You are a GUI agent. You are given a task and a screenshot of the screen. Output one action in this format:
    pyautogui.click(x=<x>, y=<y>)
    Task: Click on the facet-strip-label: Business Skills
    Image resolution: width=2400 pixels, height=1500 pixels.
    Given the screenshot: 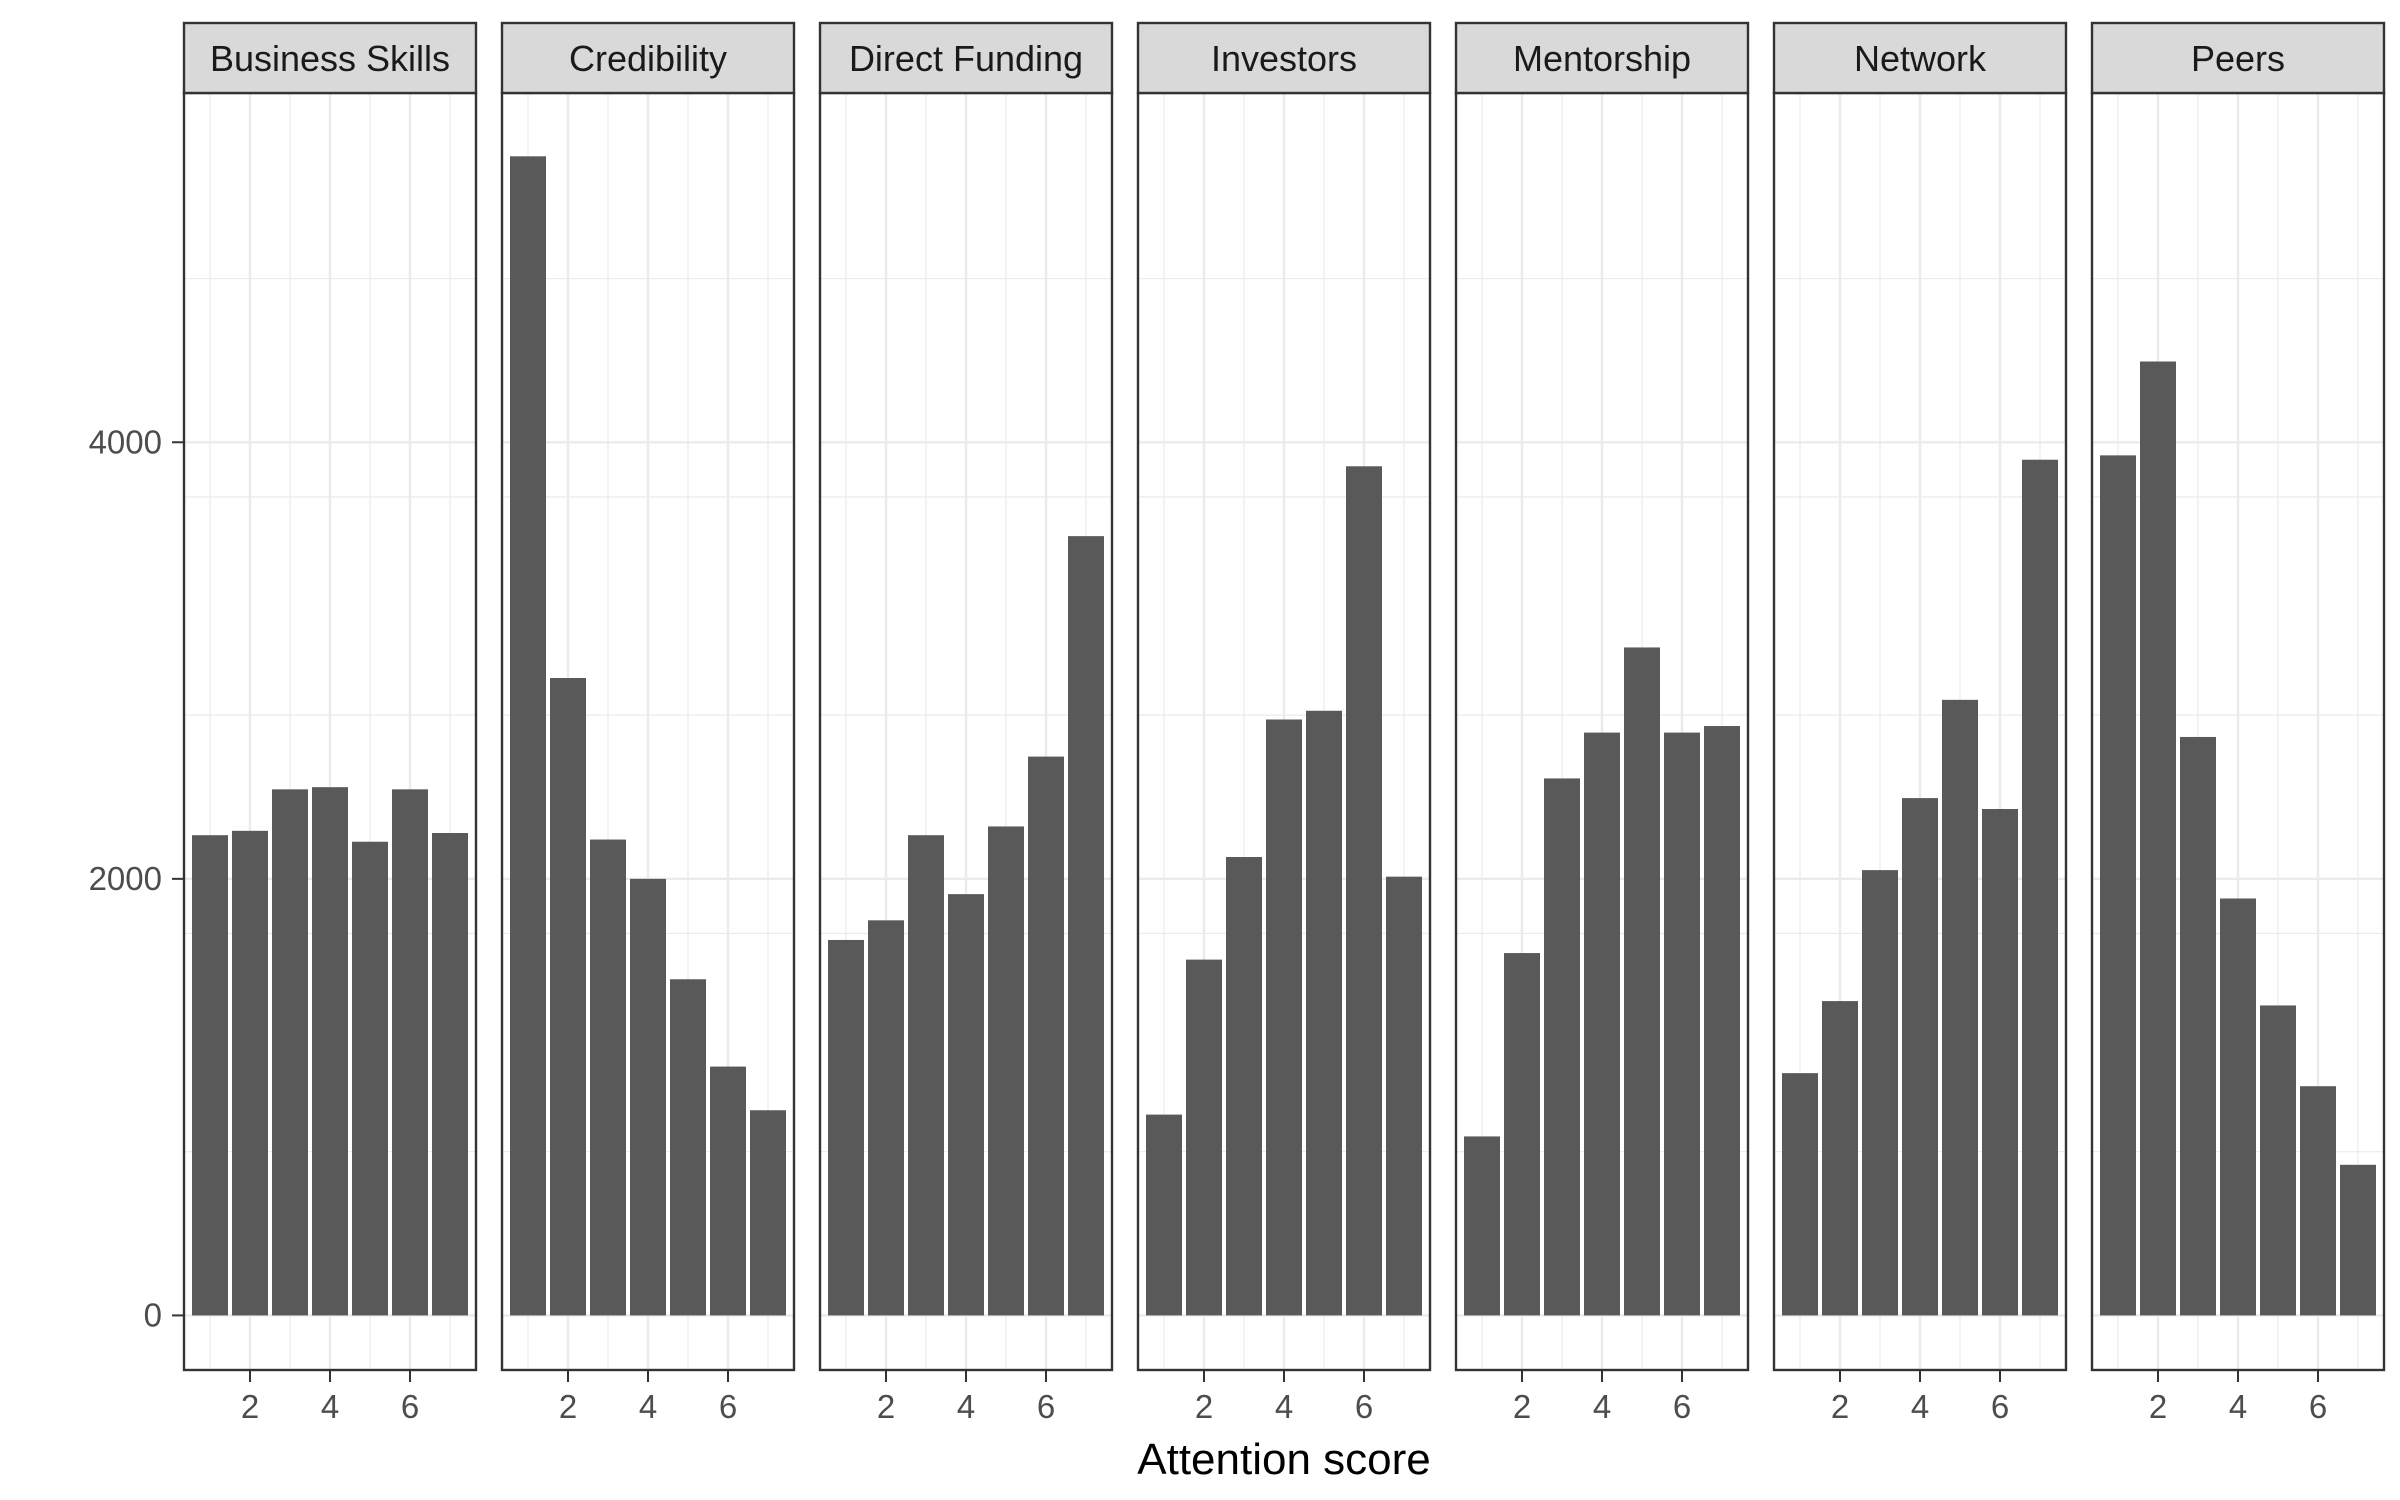 What is the action you would take?
    pyautogui.click(x=330, y=58)
    